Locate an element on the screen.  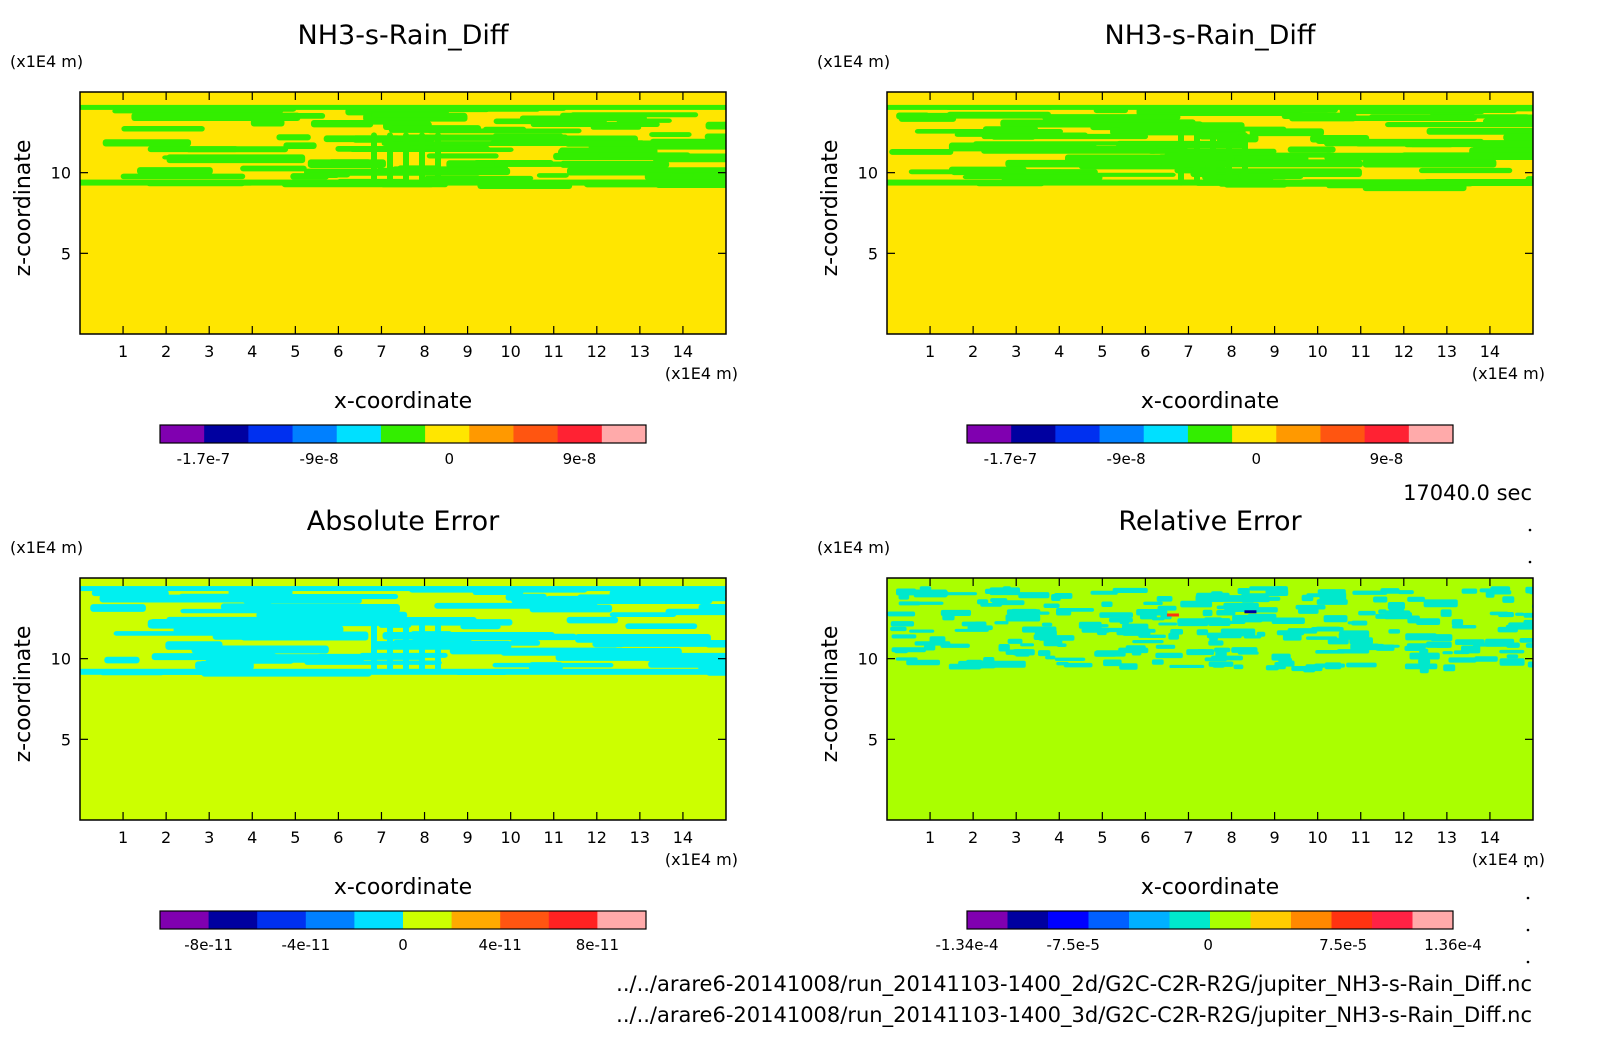
x-tick-label: 12 is located at coordinates (597, 837).